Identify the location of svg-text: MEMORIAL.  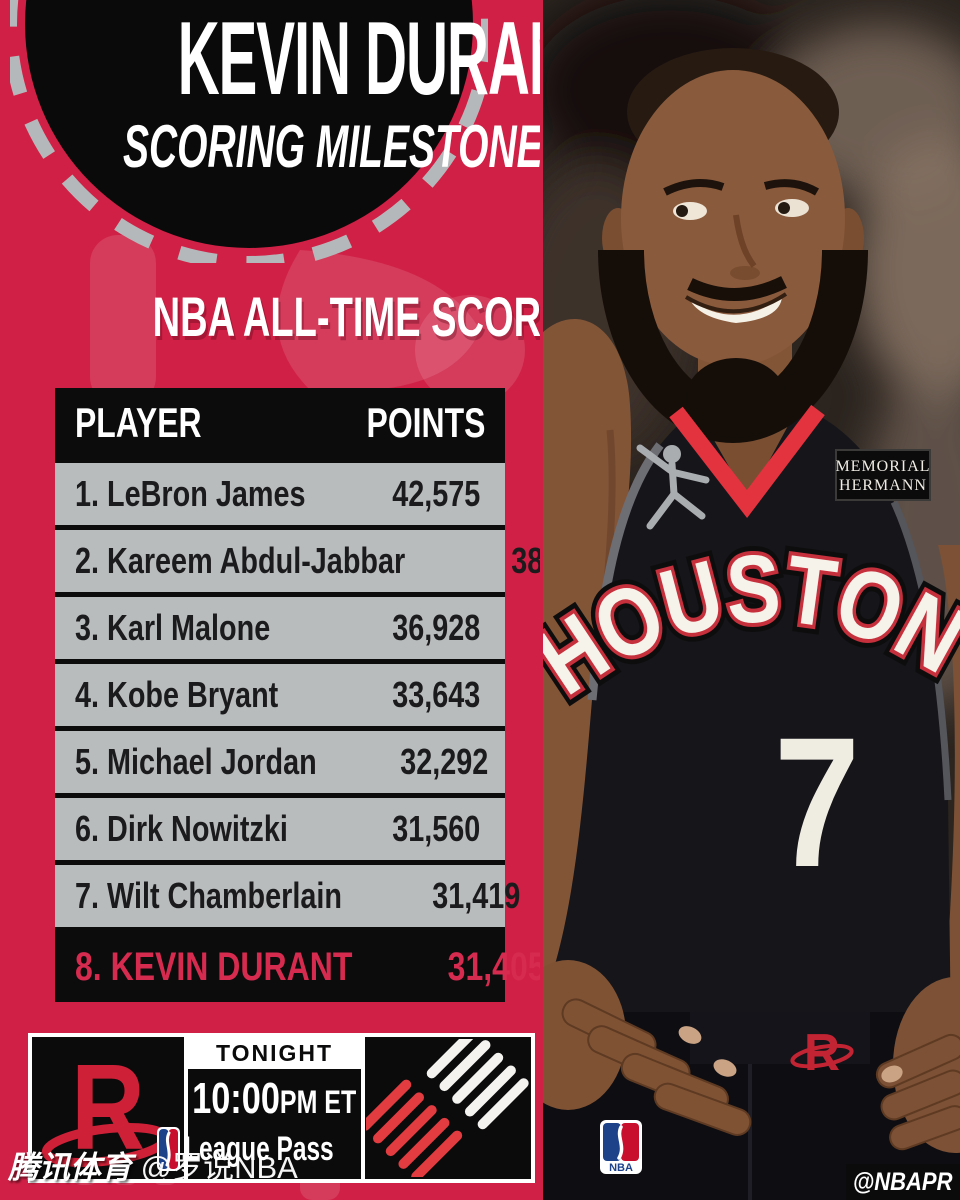
(882, 466).